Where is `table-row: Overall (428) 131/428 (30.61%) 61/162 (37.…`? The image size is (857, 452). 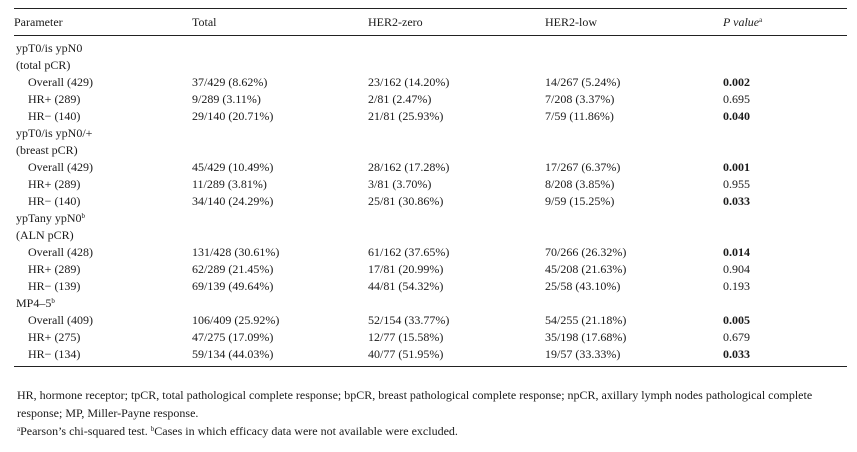
table-row: Overall (428) 131/428 (30.61%) 61/162 (37.… is located at coordinates (430, 252).